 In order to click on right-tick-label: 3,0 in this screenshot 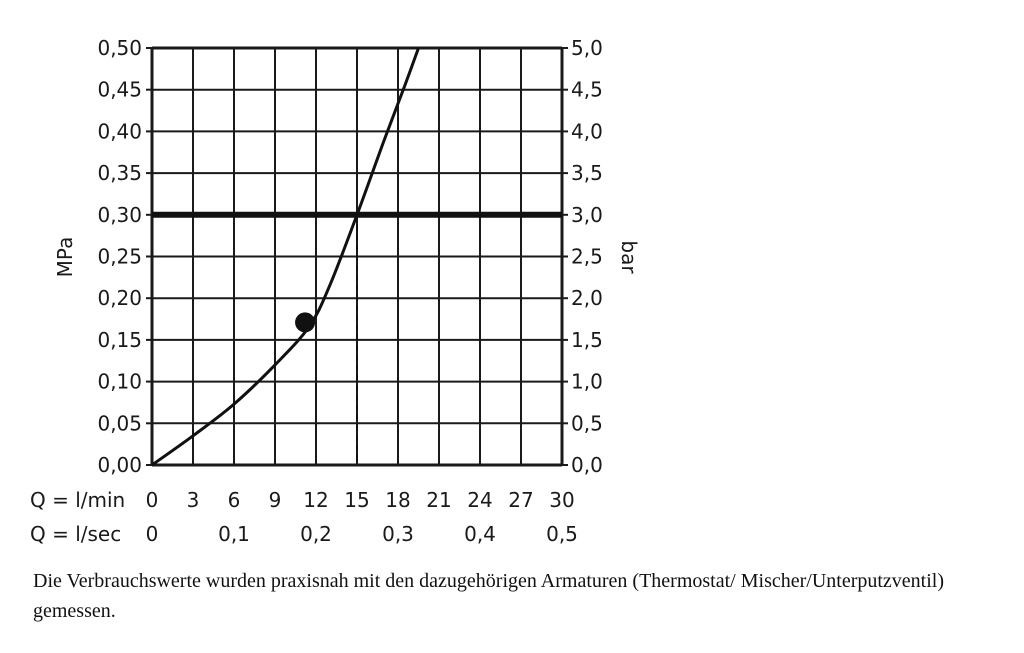, I will do `click(587, 215)`.